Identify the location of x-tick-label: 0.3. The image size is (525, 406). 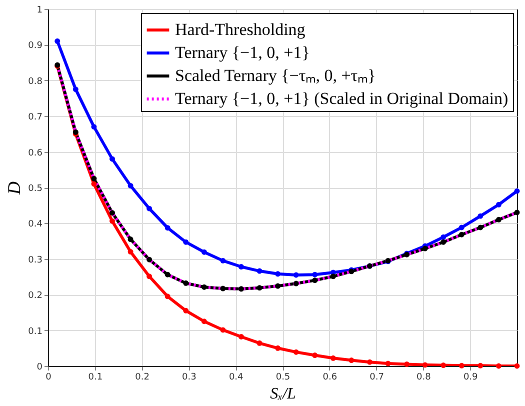
(189, 377).